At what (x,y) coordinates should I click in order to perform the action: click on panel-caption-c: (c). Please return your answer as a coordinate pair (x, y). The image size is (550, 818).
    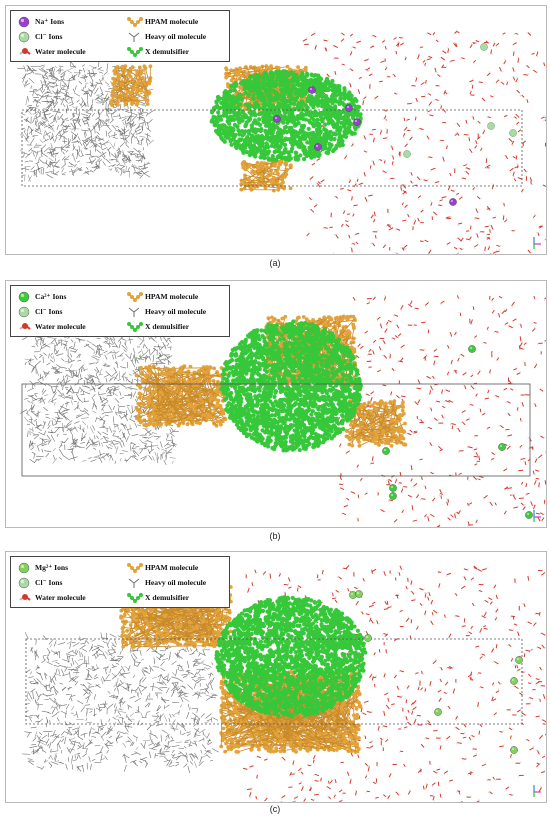
    Looking at the image, I should click on (275, 809).